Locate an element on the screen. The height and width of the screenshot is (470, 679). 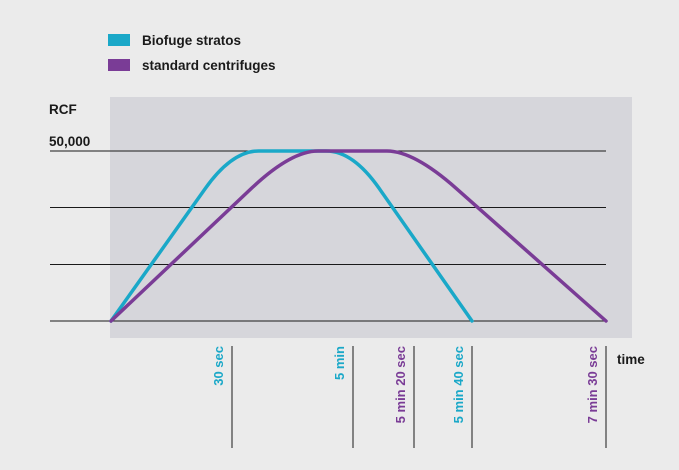
legend-label-biofuge-stratos: Biofuge stratos is located at coordinates (191, 40).